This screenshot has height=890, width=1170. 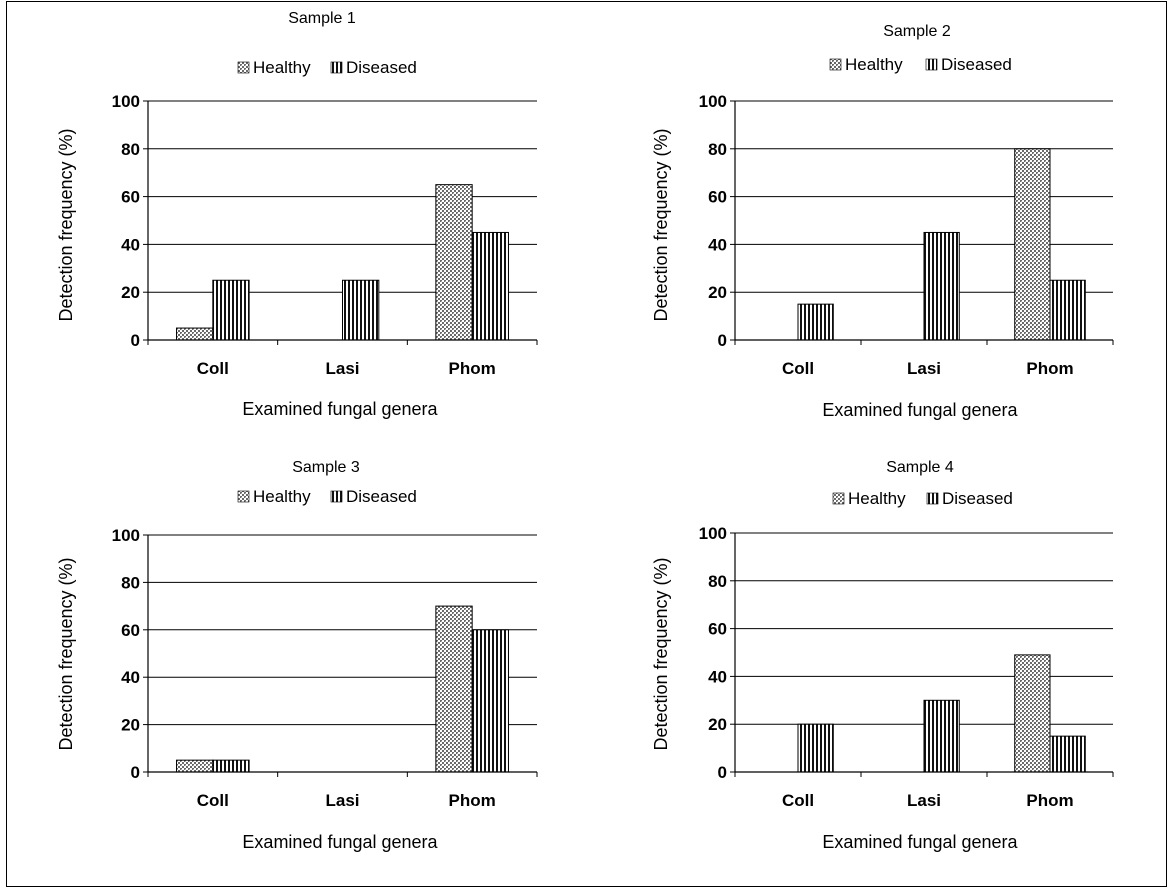 What do you see at coordinates (322, 18) in the screenshot?
I see `chart-title: Sample 1` at bounding box center [322, 18].